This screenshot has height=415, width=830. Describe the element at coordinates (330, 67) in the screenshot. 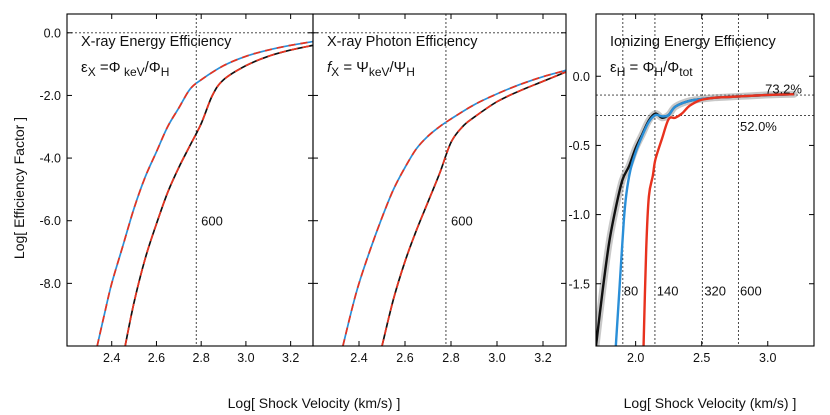

I see `formula-part: f` at that location.